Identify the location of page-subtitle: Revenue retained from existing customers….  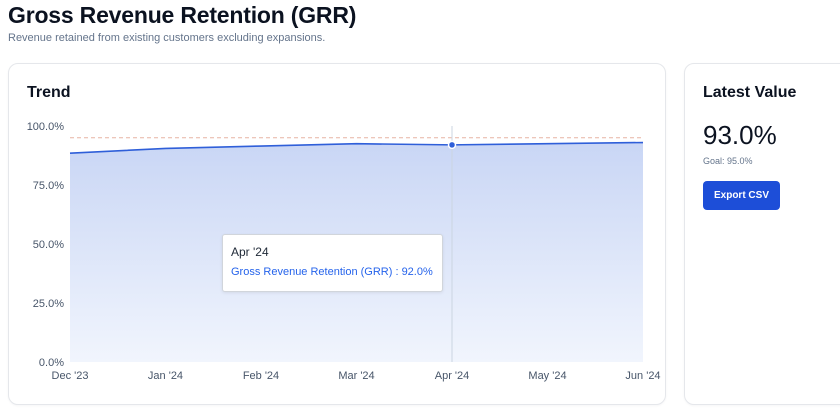
(167, 38).